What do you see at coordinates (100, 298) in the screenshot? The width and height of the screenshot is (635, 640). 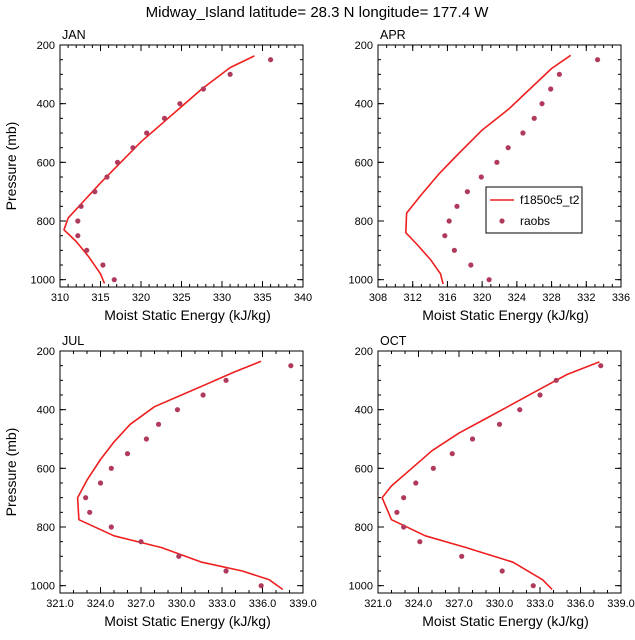 I see `x-tick-label: 315` at bounding box center [100, 298].